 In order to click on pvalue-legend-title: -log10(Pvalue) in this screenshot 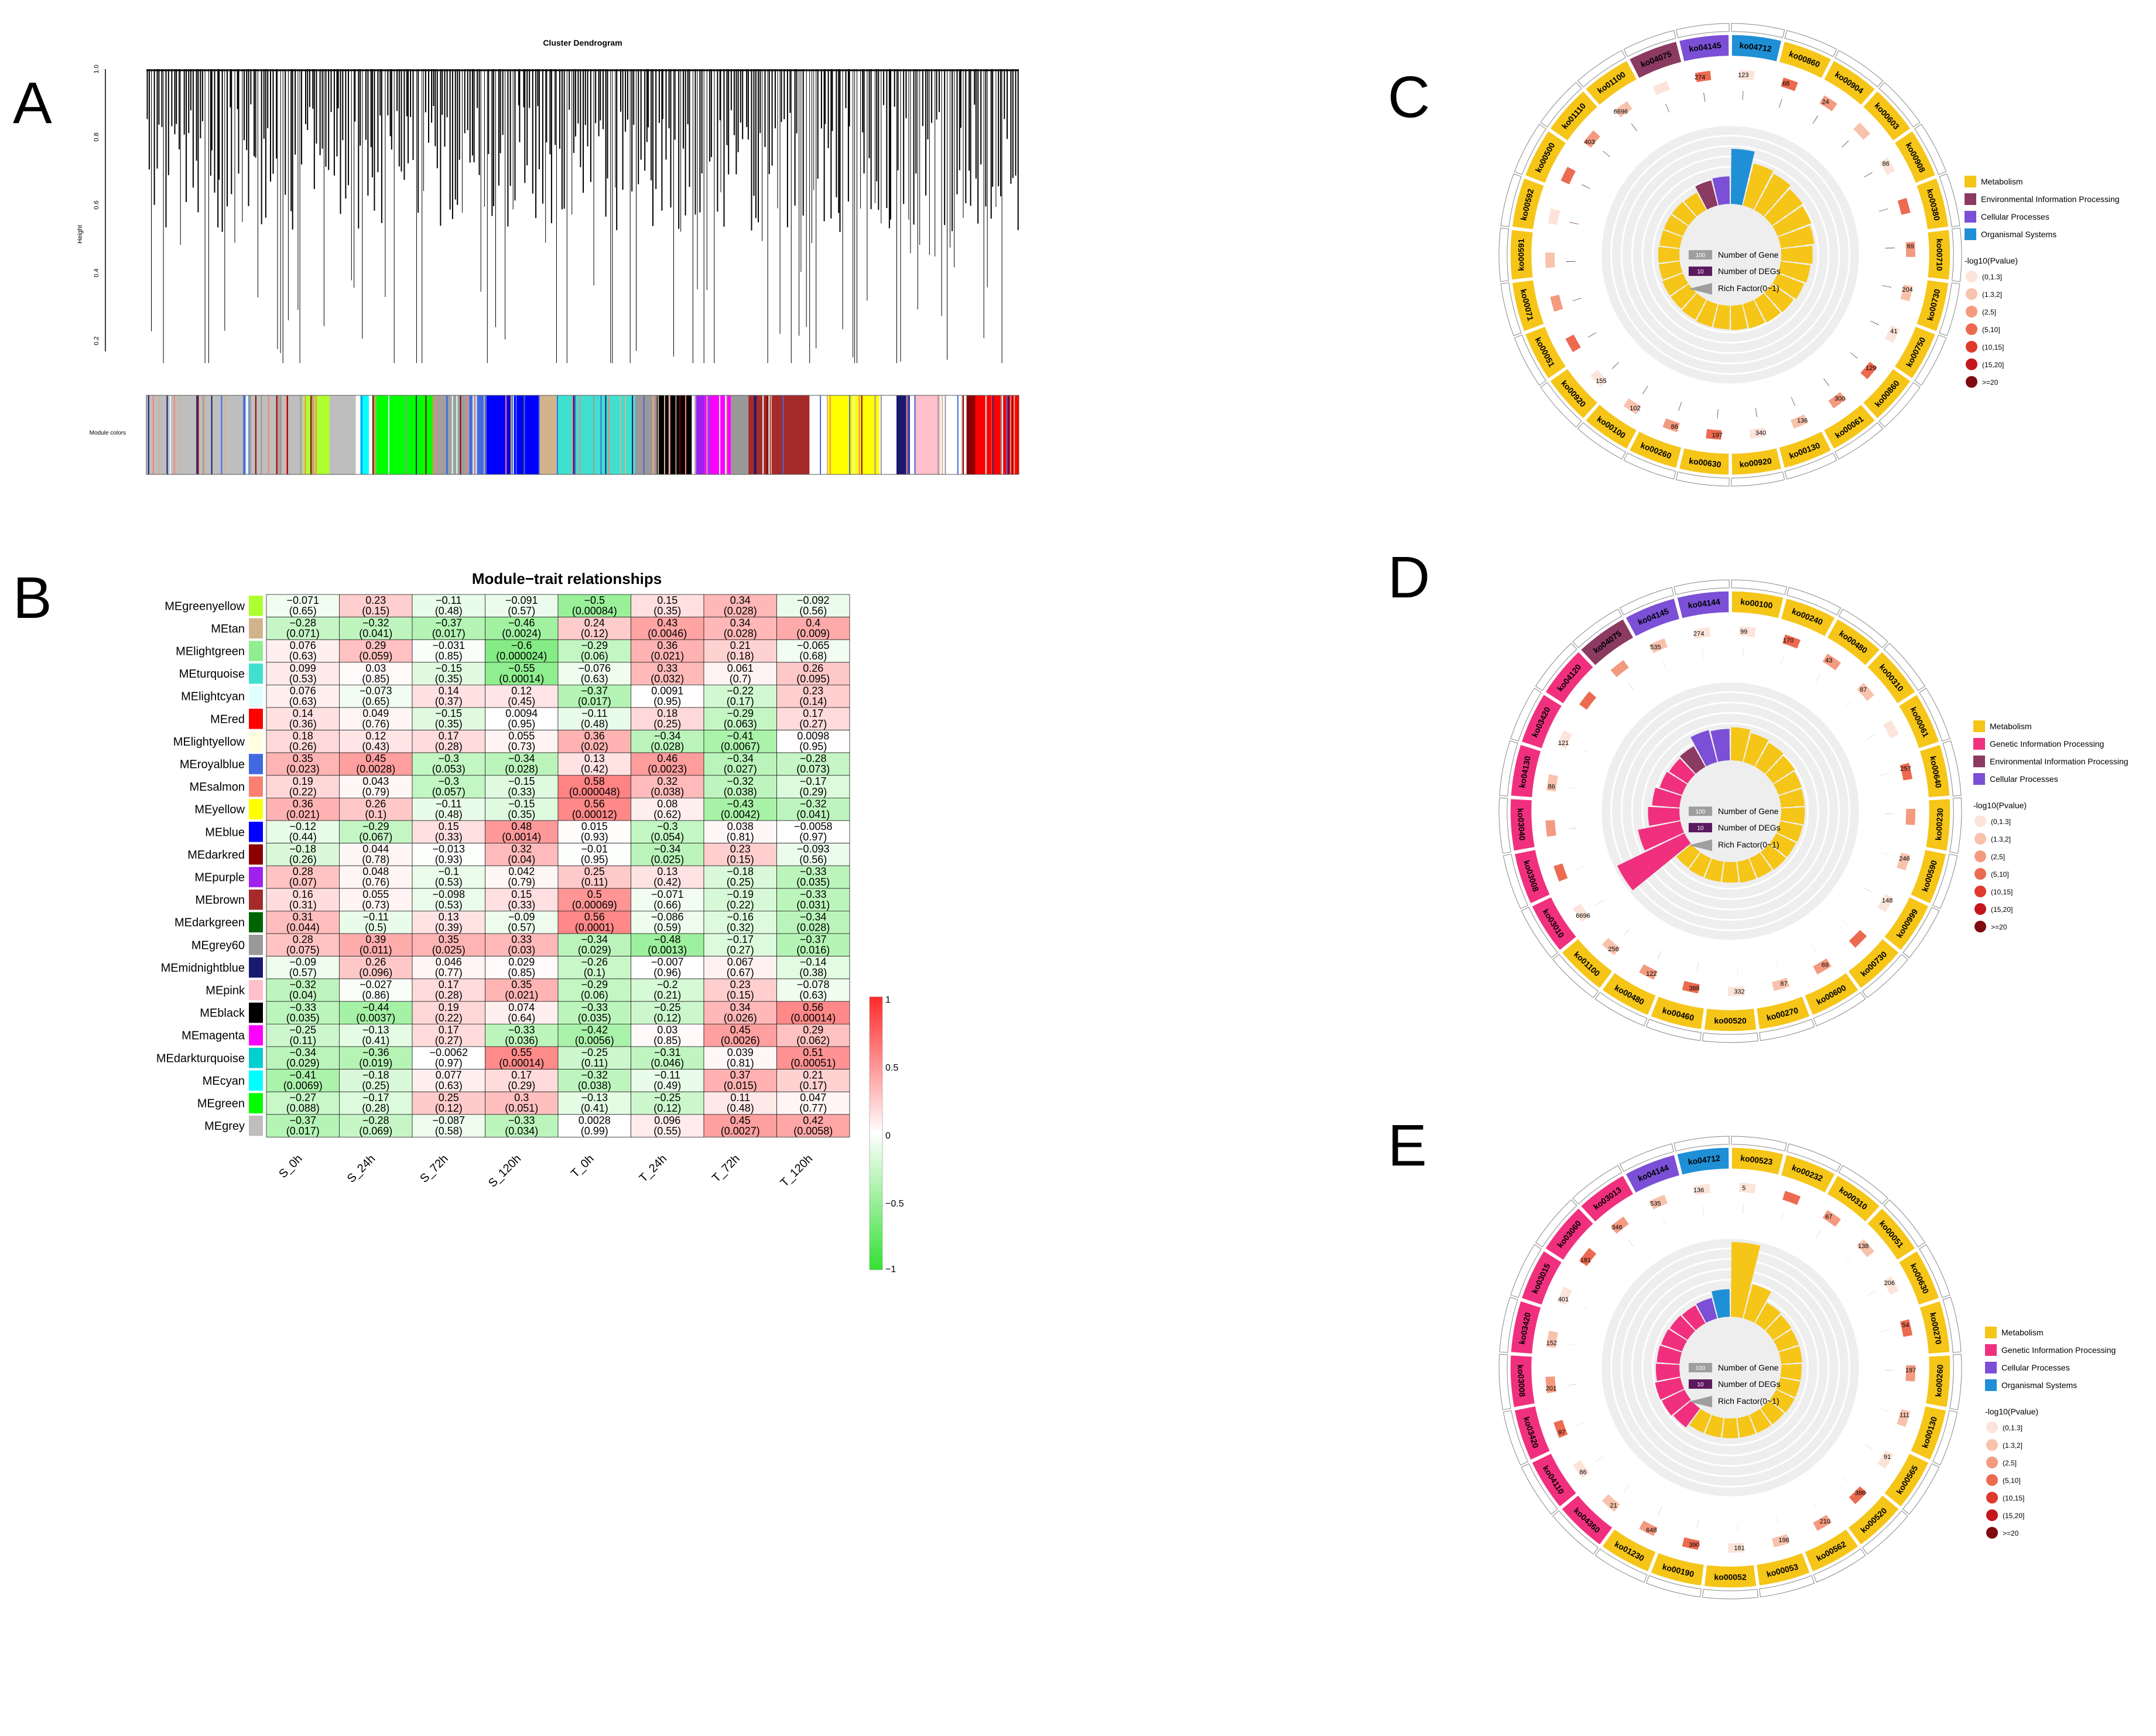, I will do `click(1992, 260)`.